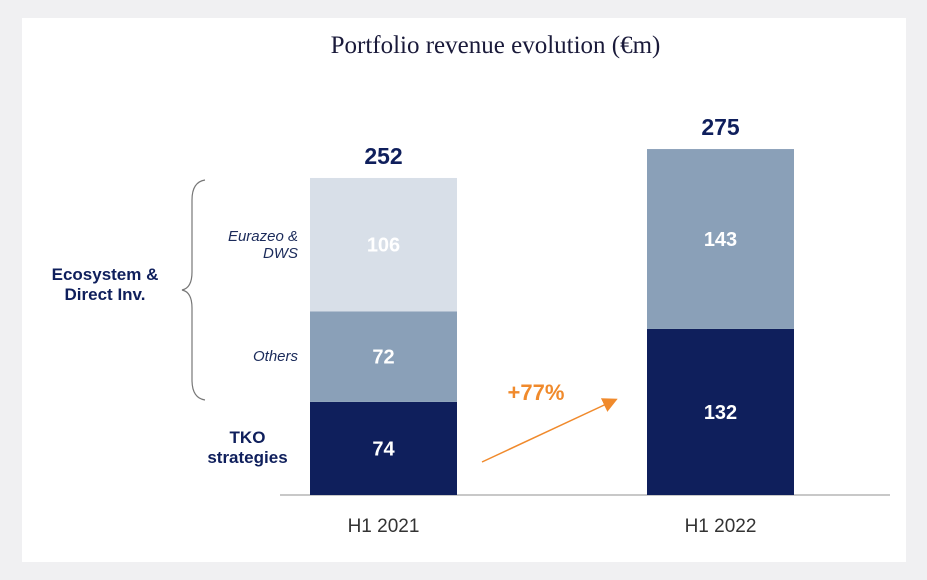  Describe the element at coordinates (721, 526) in the screenshot. I see `x-tick-label: H1 2022` at that location.